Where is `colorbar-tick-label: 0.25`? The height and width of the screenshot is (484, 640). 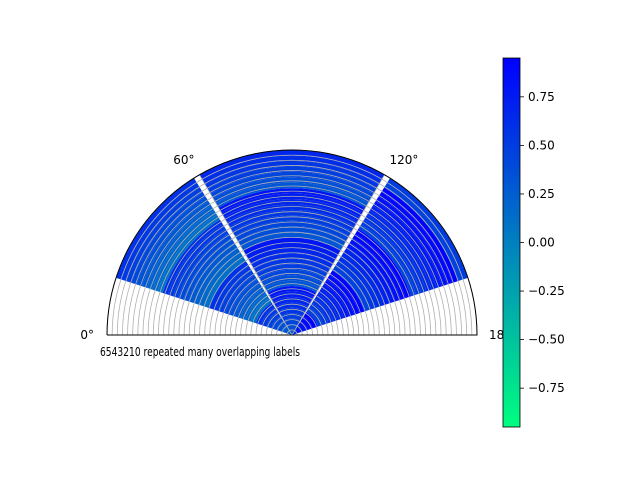 colorbar-tick-label: 0.25 is located at coordinates (541, 194).